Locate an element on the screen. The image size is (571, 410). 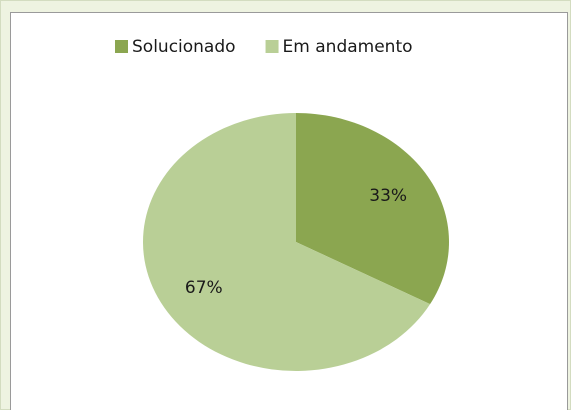
pie-slice is located at coordinates (372, 209).